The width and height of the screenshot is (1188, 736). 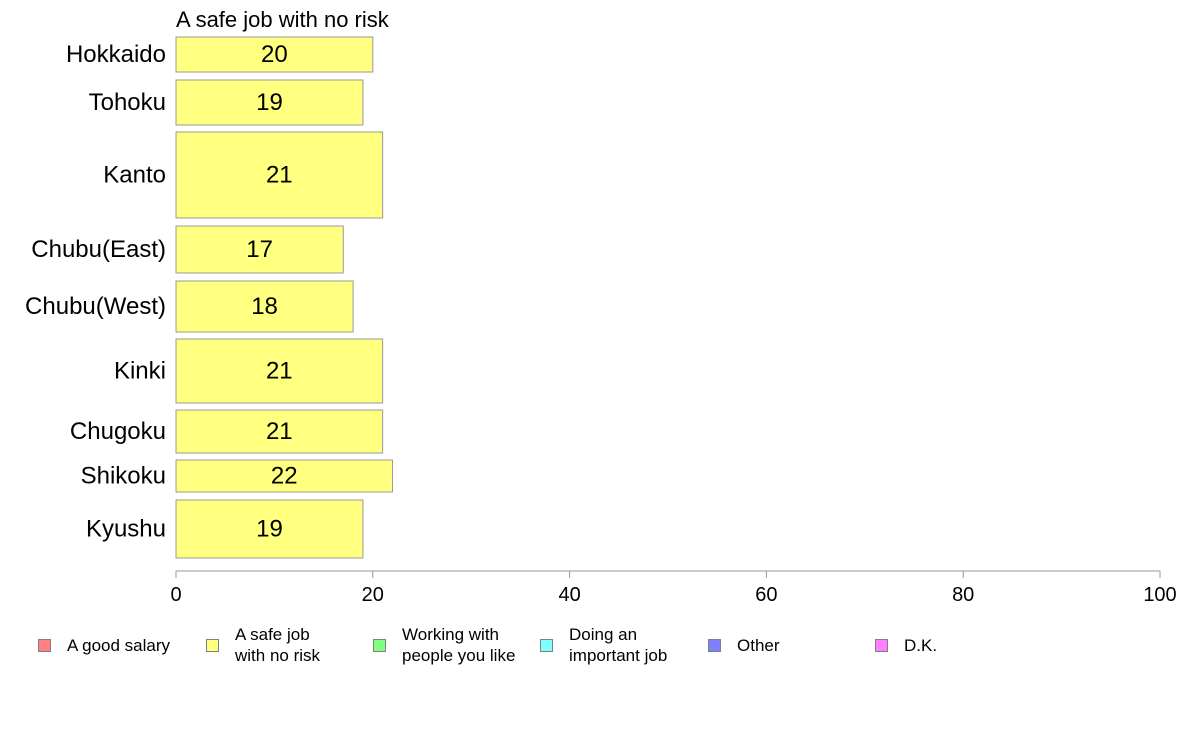 I want to click on value-label-chubu-west: 18, so click(x=264, y=306).